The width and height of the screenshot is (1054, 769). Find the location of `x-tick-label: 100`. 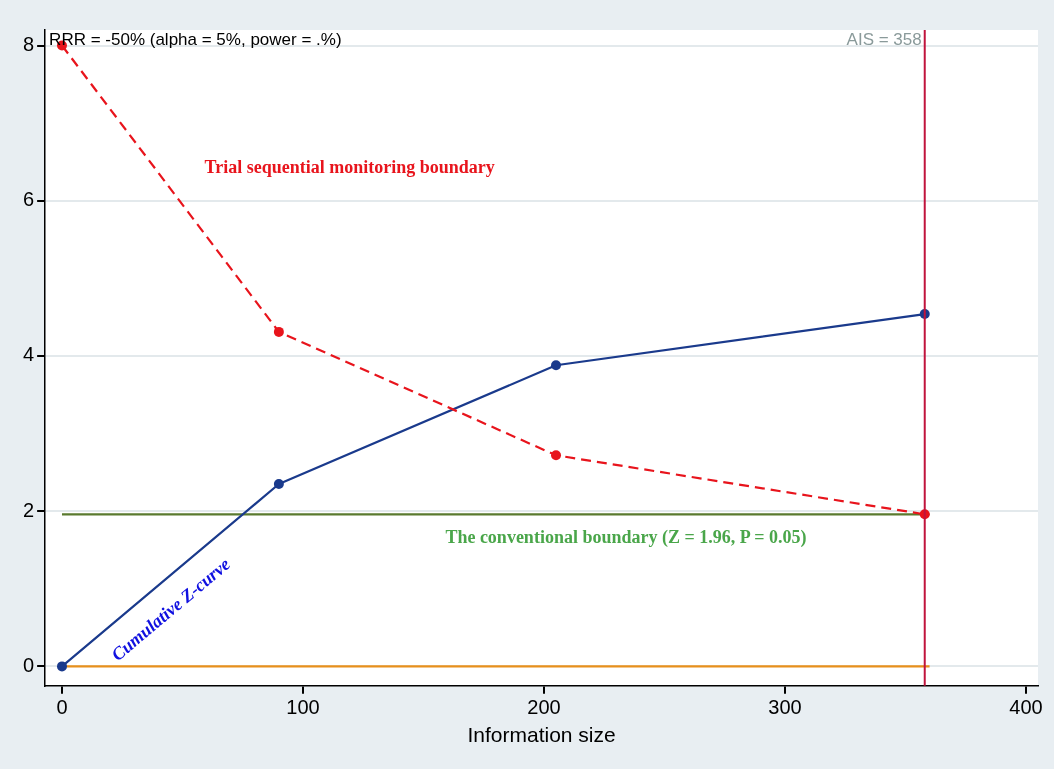

x-tick-label: 100 is located at coordinates (303, 707).